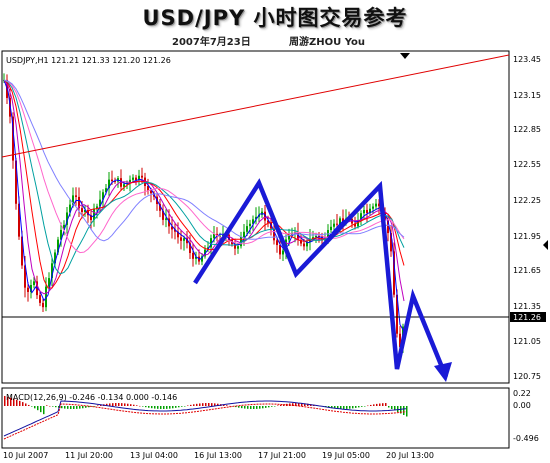 This screenshot has height=463, width=550. What do you see at coordinates (443, 372) in the screenshot?
I see `pattern-arrowhead-icon` at bounding box center [443, 372].